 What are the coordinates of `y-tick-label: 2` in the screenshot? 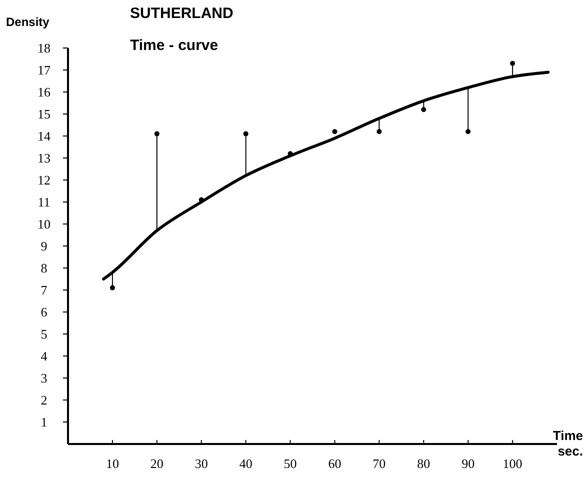 It's located at (44, 400).